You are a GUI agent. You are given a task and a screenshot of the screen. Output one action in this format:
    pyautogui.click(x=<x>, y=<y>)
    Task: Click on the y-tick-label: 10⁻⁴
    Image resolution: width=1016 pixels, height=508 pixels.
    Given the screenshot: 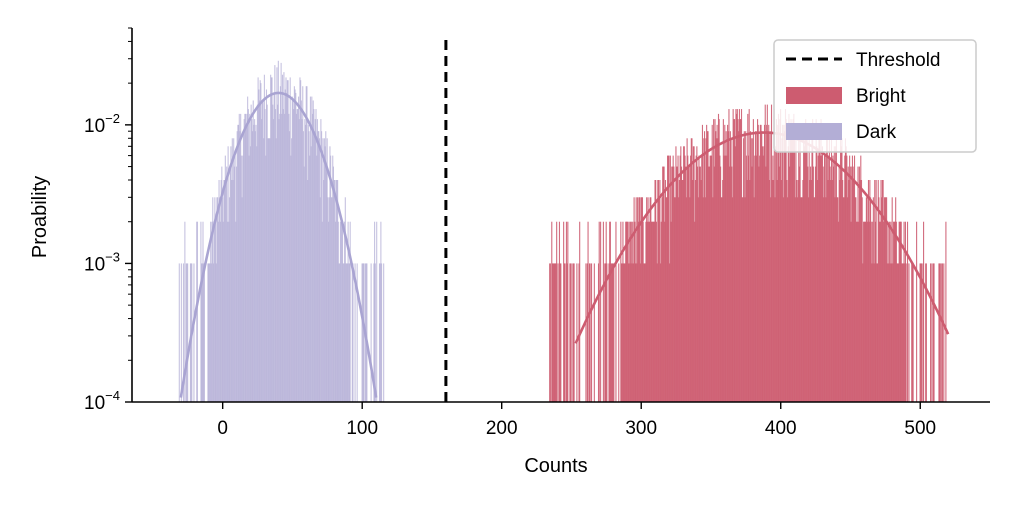 What is the action you would take?
    pyautogui.click(x=102, y=401)
    